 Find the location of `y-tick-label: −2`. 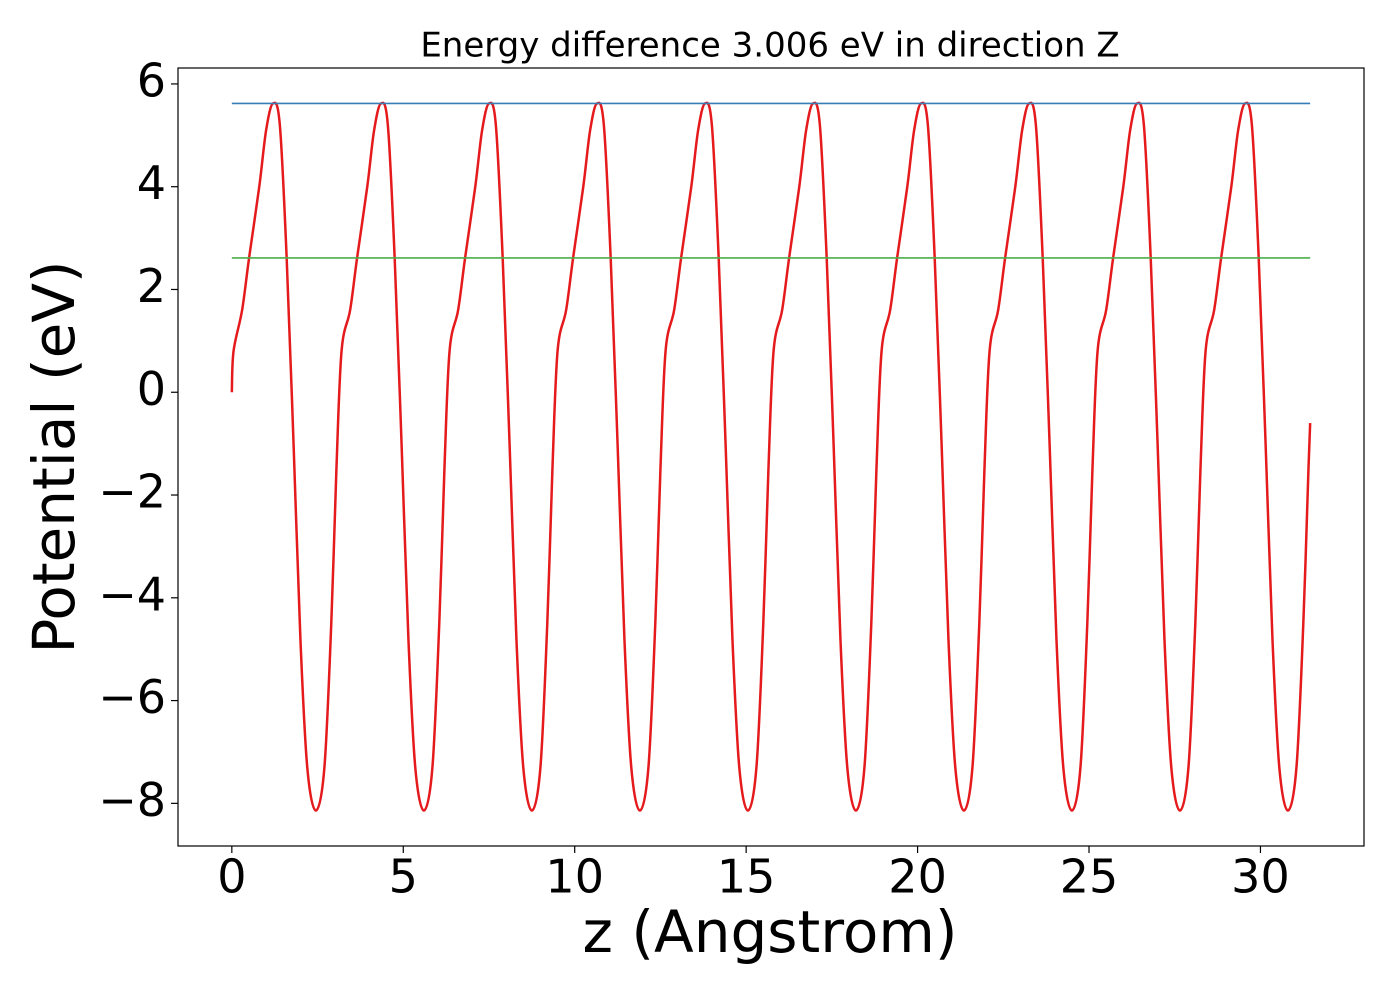

y-tick-label: −2 is located at coordinates (132, 492).